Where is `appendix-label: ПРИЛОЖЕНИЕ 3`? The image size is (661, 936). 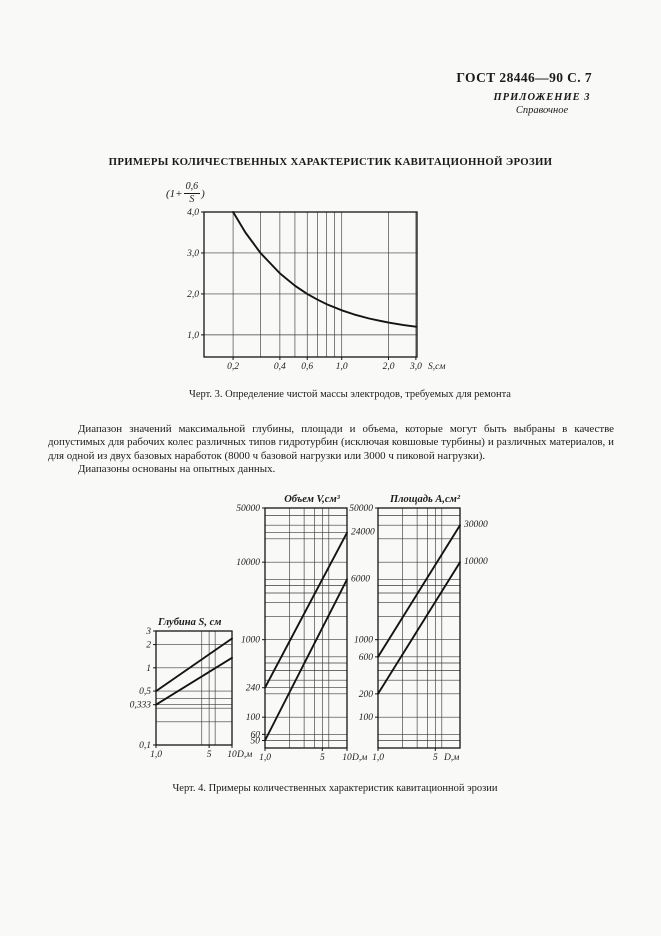 appendix-label: ПРИЛОЖЕНИЕ 3 is located at coordinates (542, 97).